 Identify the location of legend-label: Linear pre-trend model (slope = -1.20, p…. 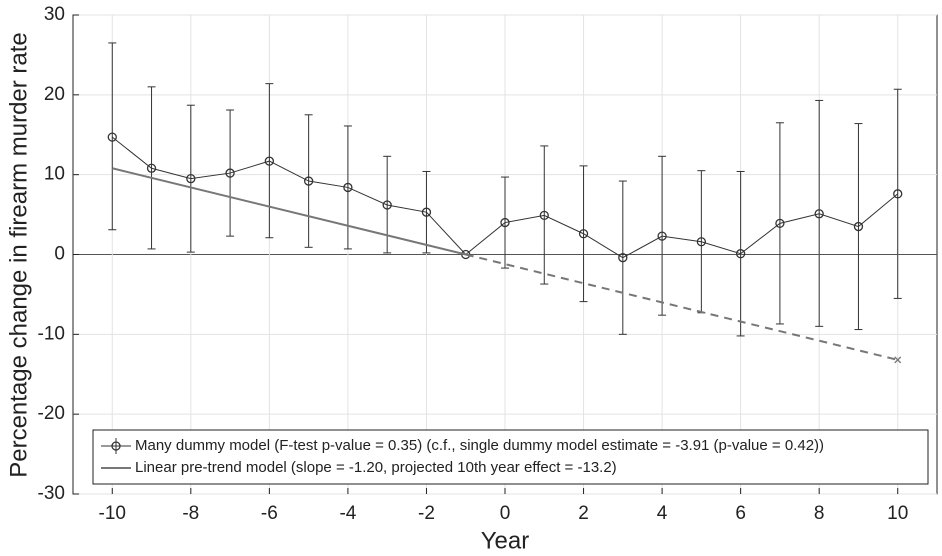
(376, 467).